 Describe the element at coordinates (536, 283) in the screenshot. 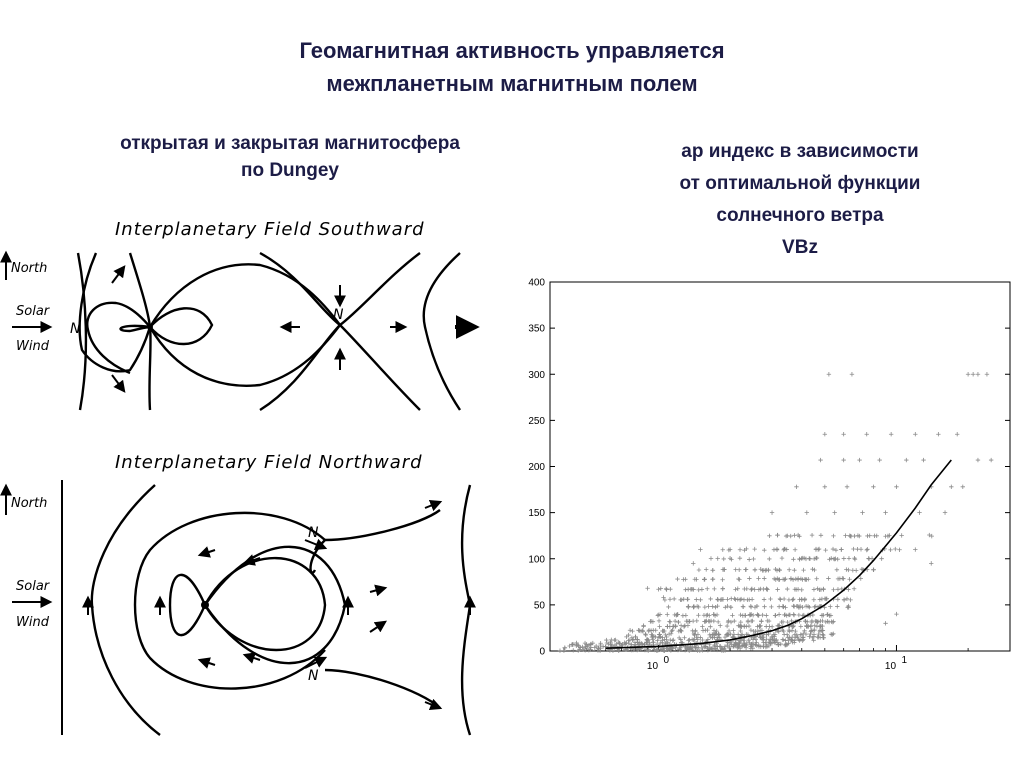

I see `y-tick-label: 400` at that location.